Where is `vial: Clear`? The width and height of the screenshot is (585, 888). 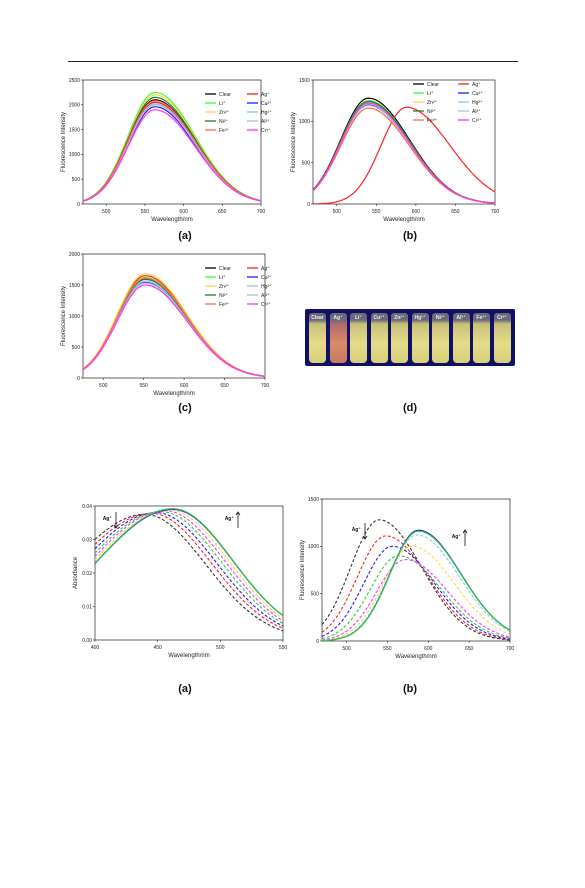
vial: Clear is located at coordinates (317, 338).